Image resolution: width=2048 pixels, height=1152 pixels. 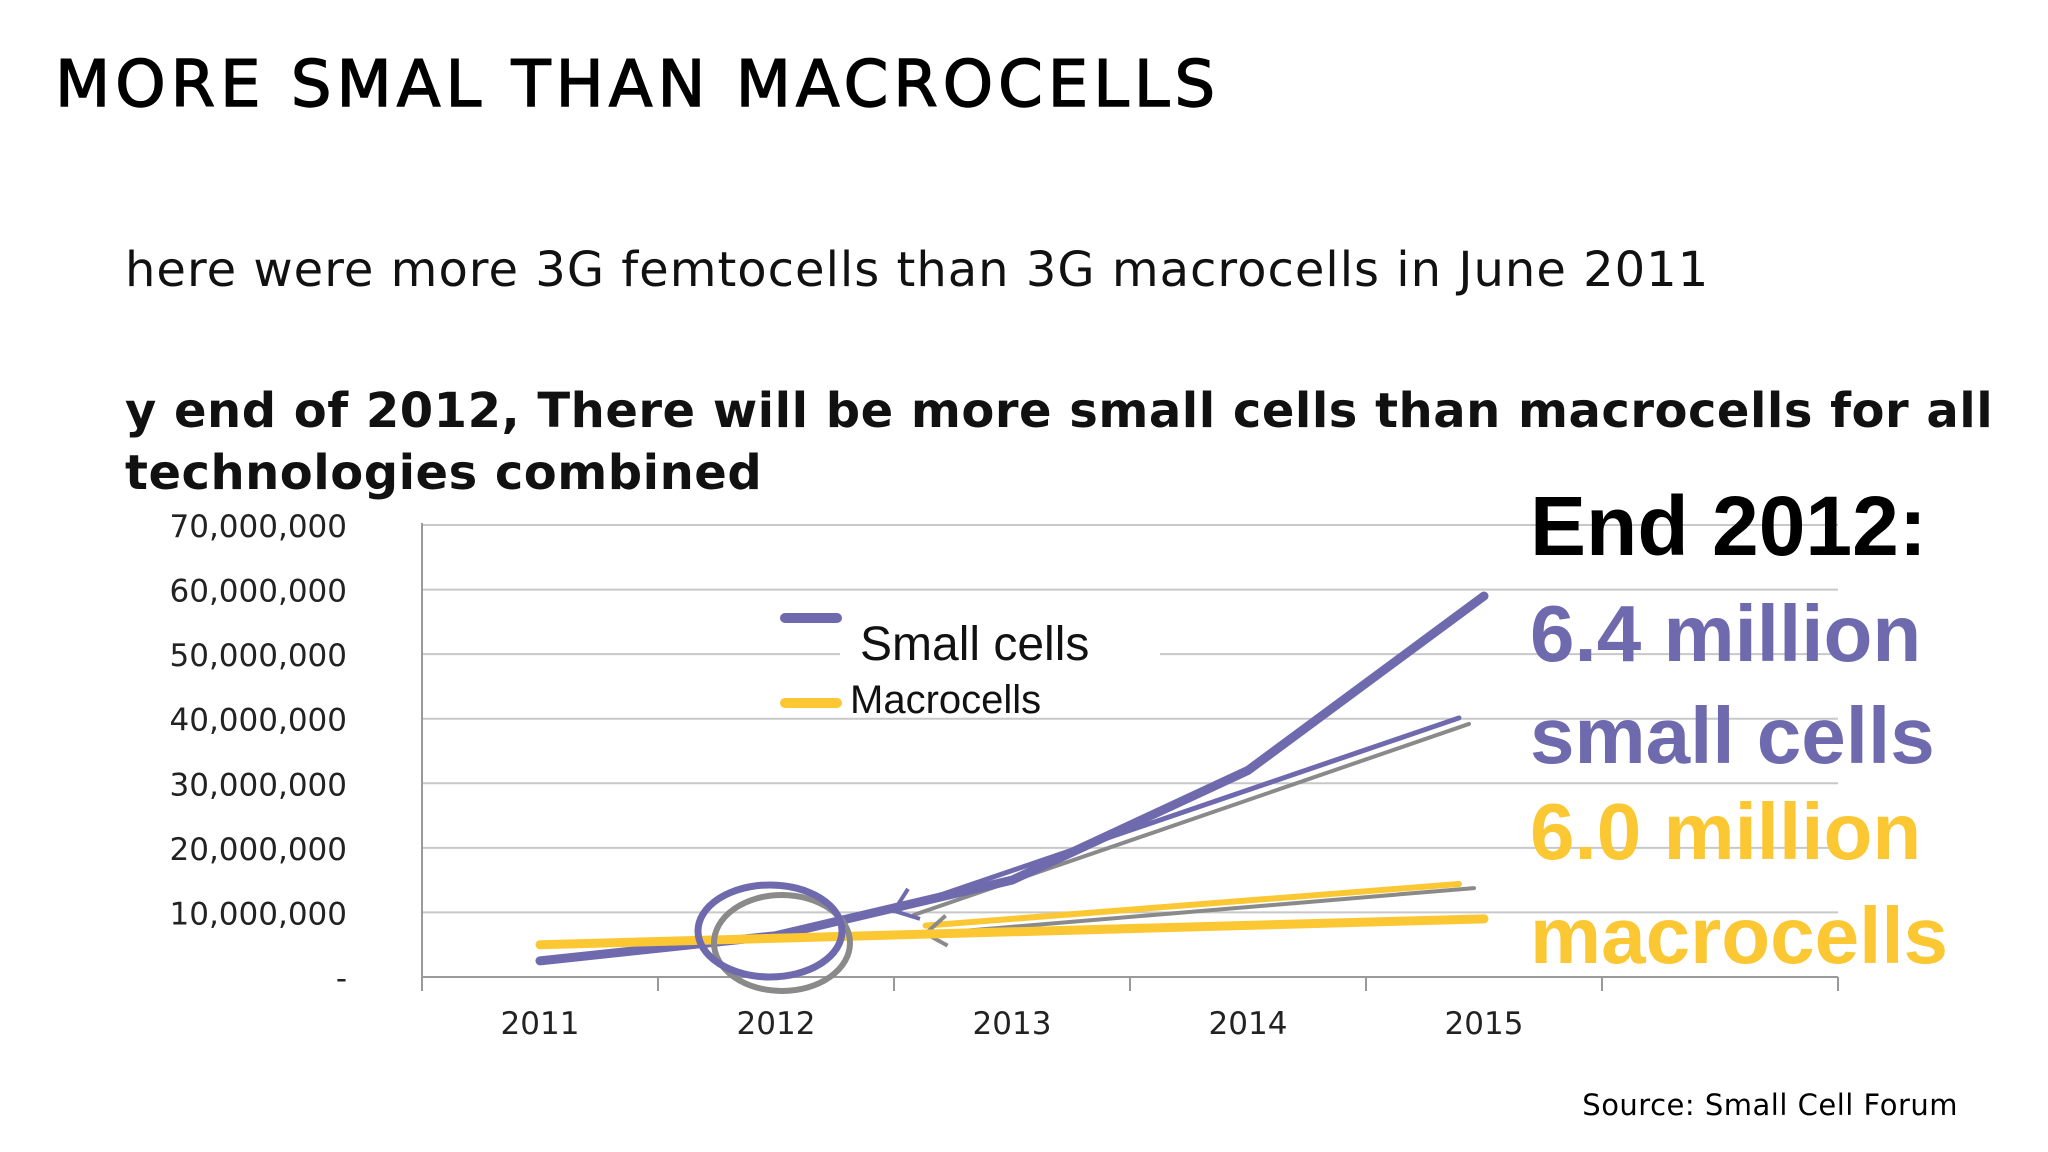 I want to click on x-tick-label: 2015, so click(x=1484, y=1024).